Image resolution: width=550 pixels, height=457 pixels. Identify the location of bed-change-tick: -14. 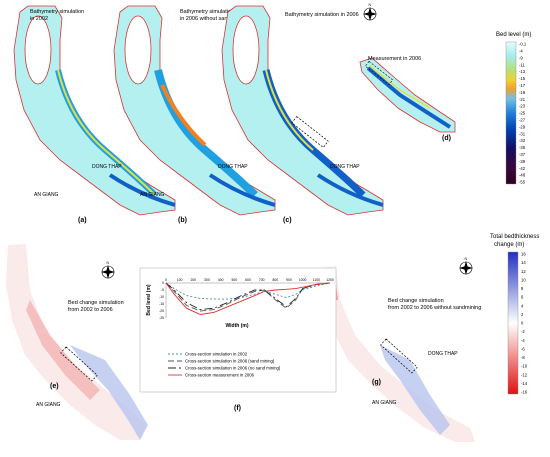
(524, 383).